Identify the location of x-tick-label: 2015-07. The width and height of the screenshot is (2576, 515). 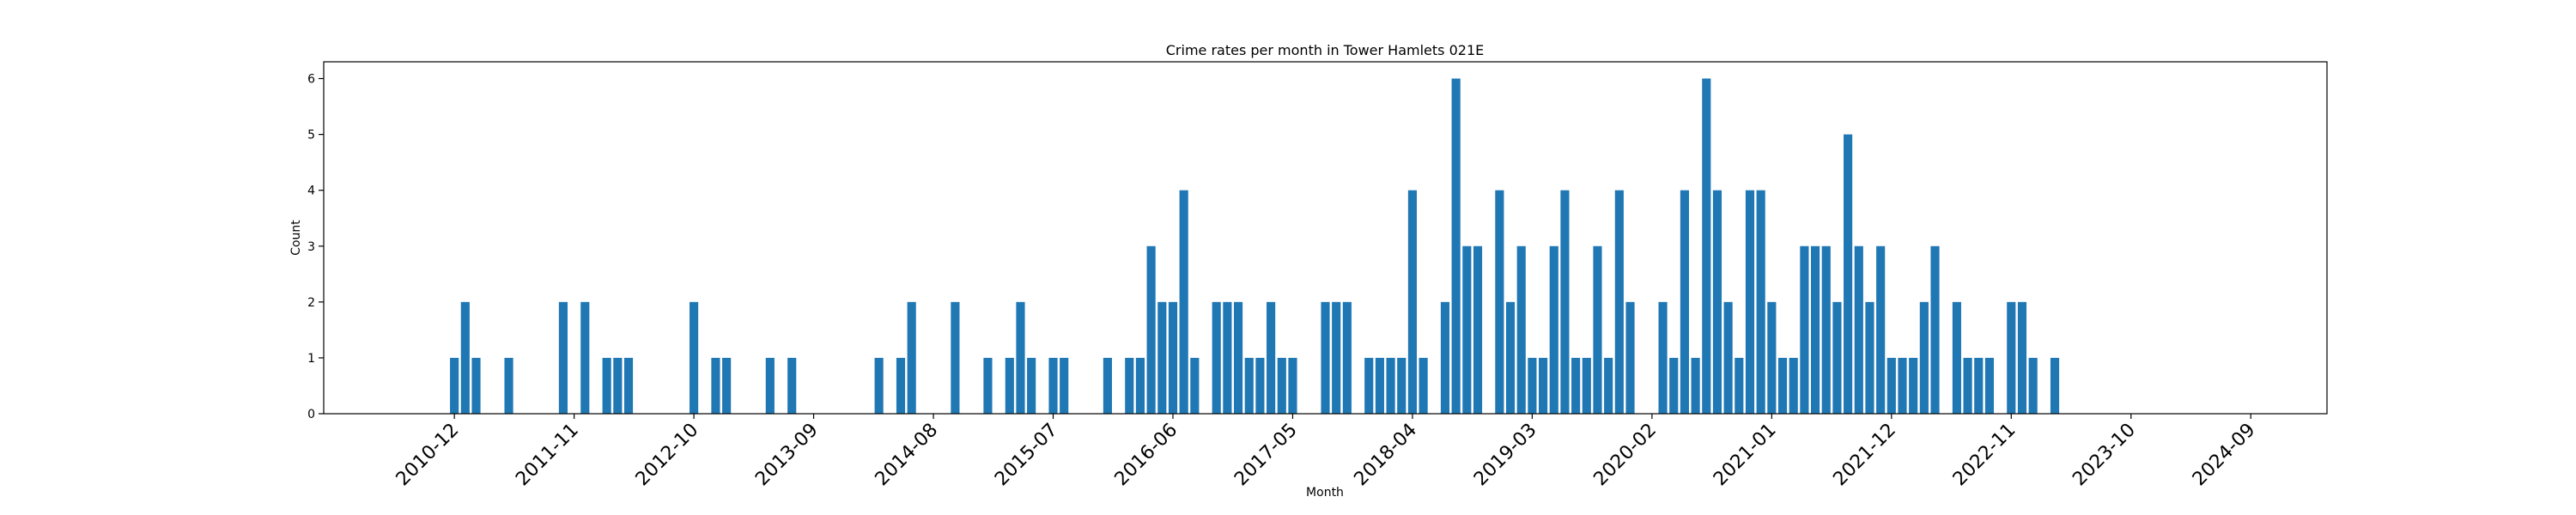
(1027, 455).